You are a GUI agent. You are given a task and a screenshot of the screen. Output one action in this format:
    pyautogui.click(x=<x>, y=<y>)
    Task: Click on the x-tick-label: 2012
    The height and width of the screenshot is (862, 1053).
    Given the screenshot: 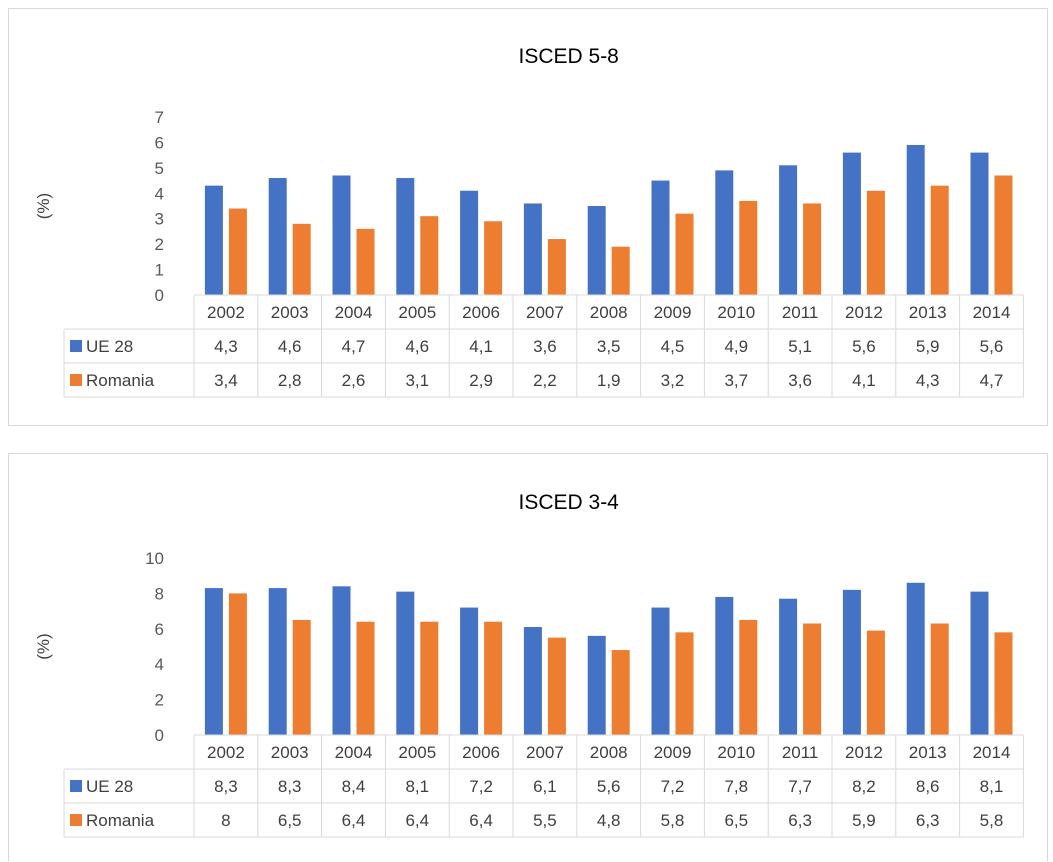 What is the action you would take?
    pyautogui.click(x=864, y=752)
    